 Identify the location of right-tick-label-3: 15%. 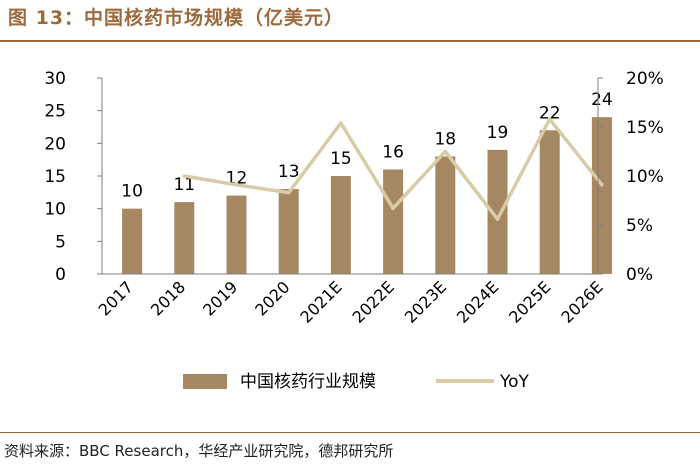
(645, 128).